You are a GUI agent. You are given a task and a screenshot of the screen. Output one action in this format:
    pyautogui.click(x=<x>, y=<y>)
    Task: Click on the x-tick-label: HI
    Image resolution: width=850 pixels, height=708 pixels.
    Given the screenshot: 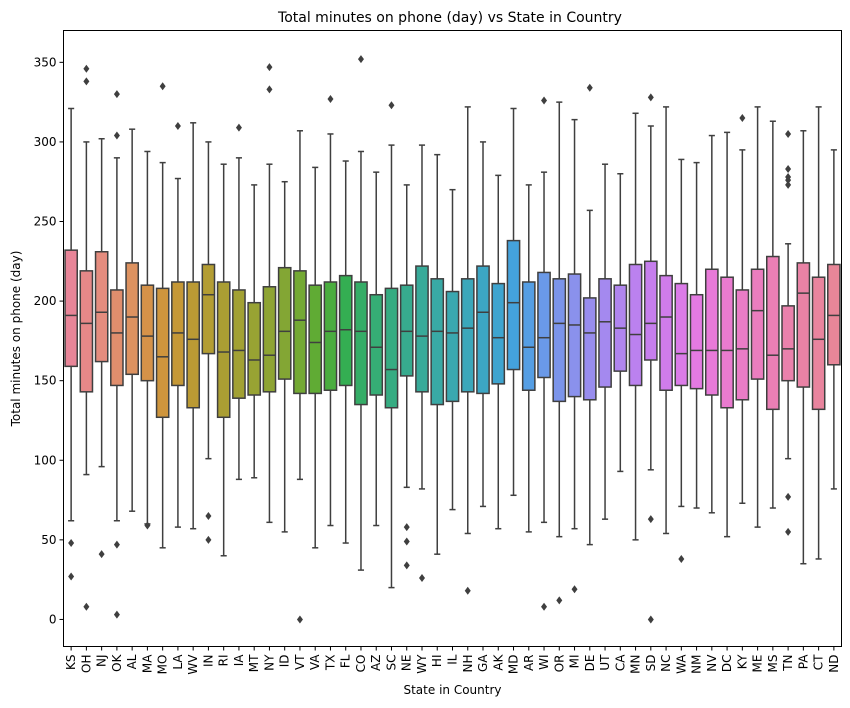 What is the action you would take?
    pyautogui.click(x=437, y=661)
    